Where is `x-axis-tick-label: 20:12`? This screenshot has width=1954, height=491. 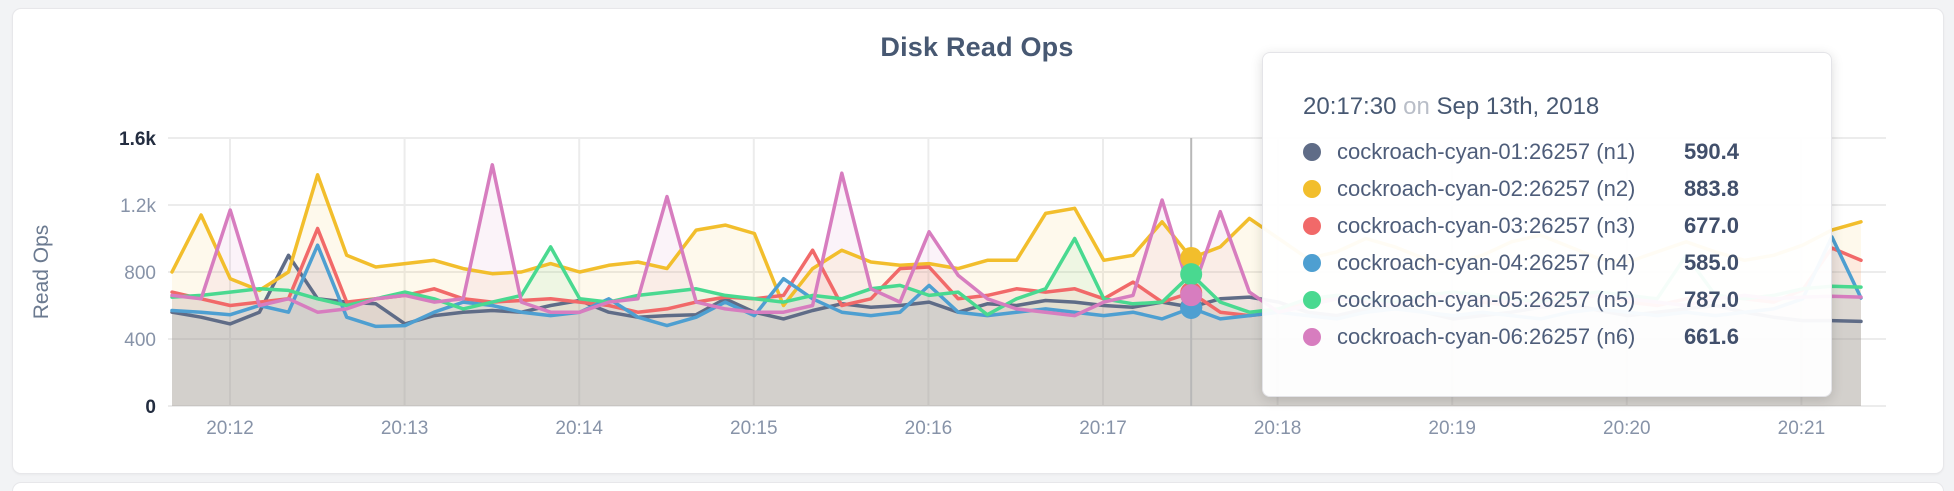
x-axis-tick-label: 20:12 is located at coordinates (230, 428).